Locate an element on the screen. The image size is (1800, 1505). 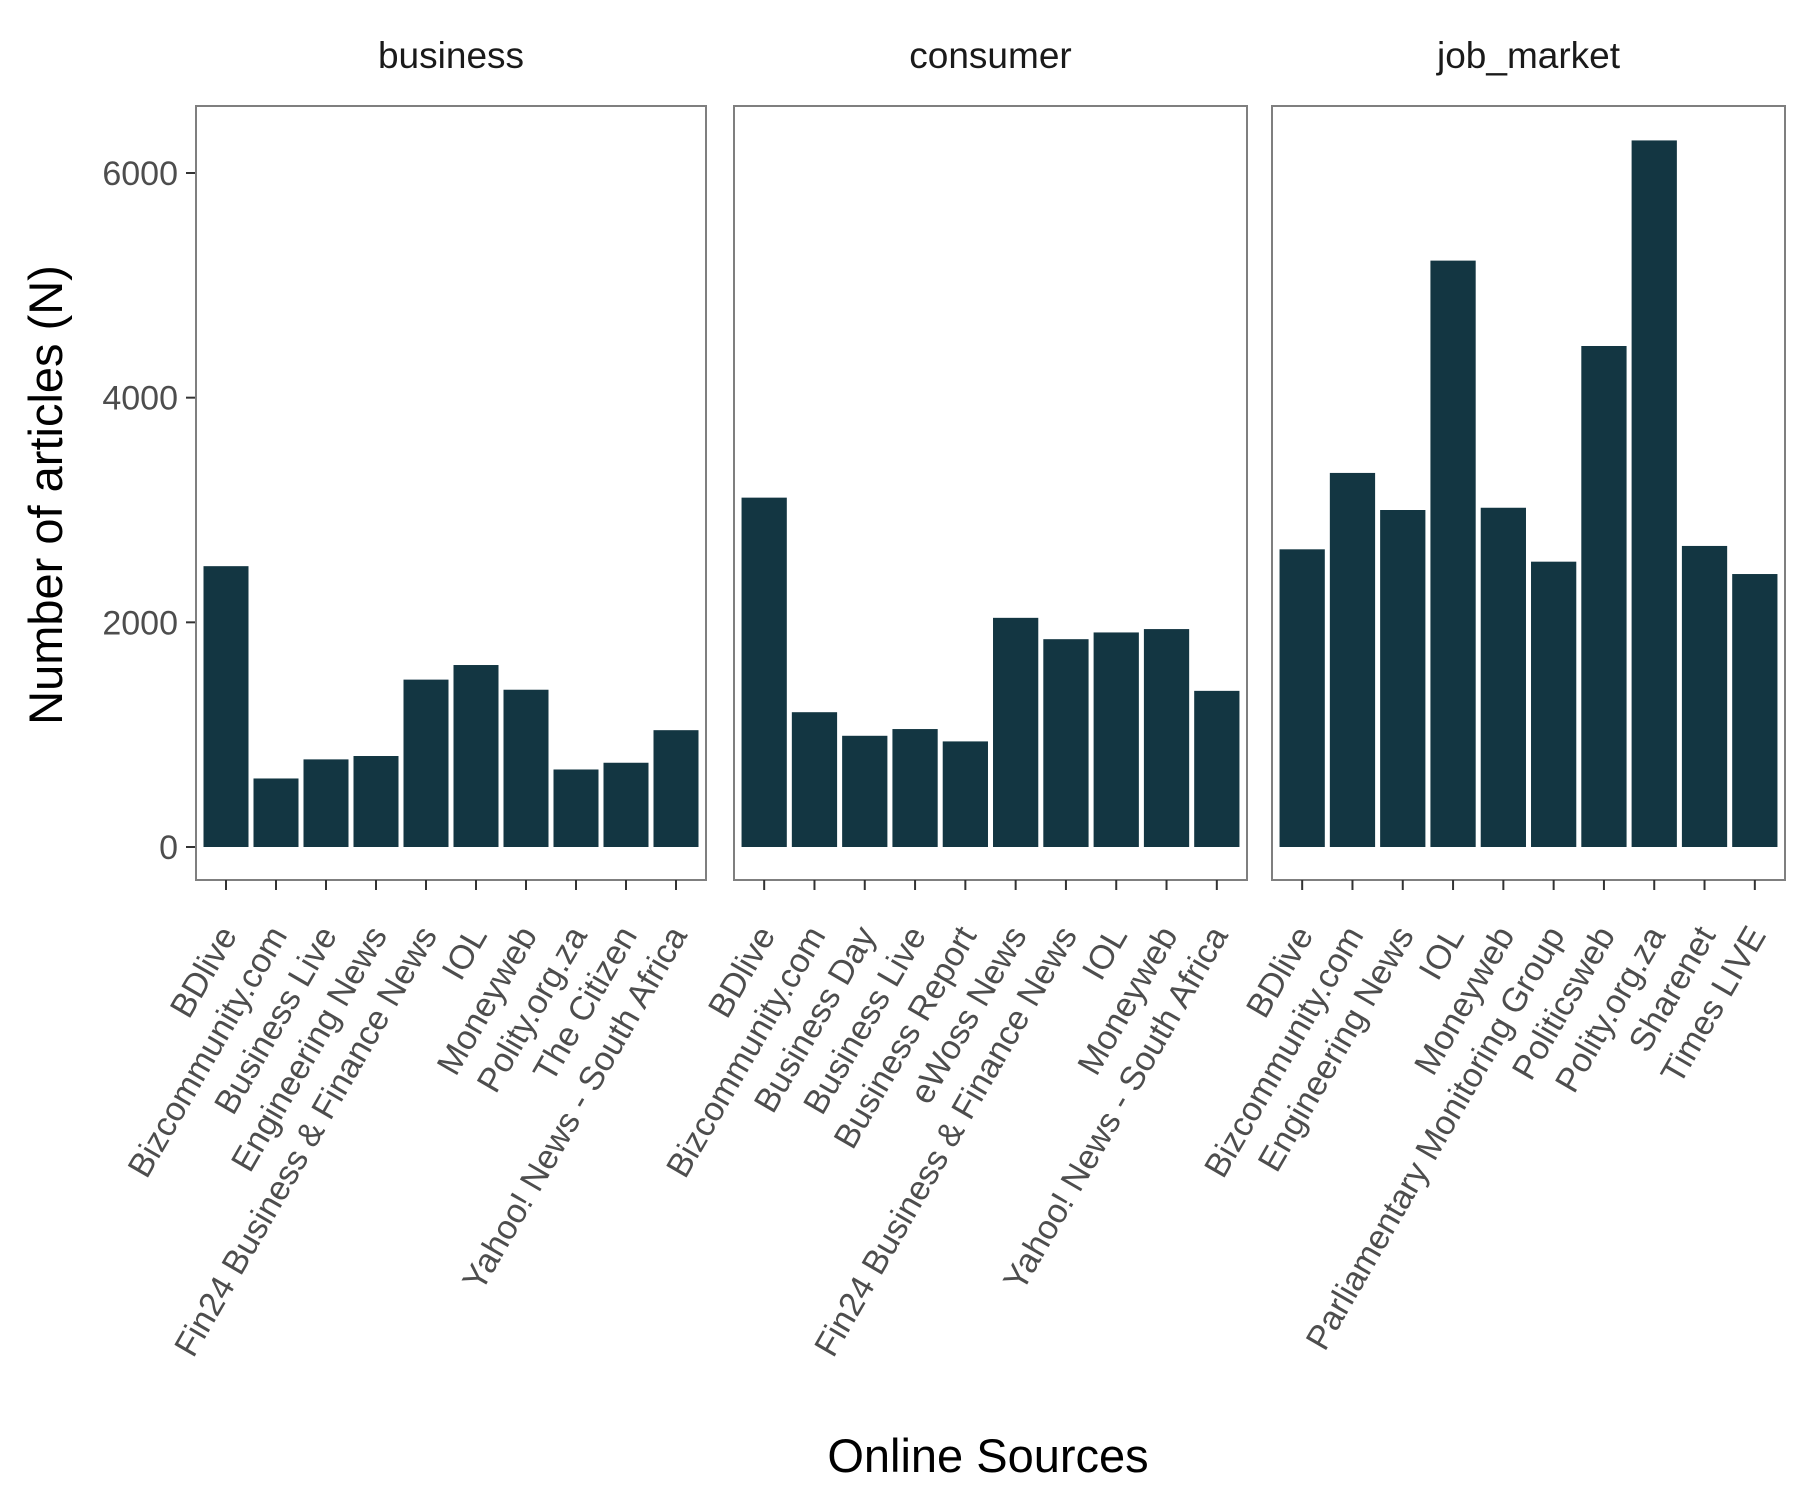
y-tick-label: 2000 is located at coordinates (140, 623).